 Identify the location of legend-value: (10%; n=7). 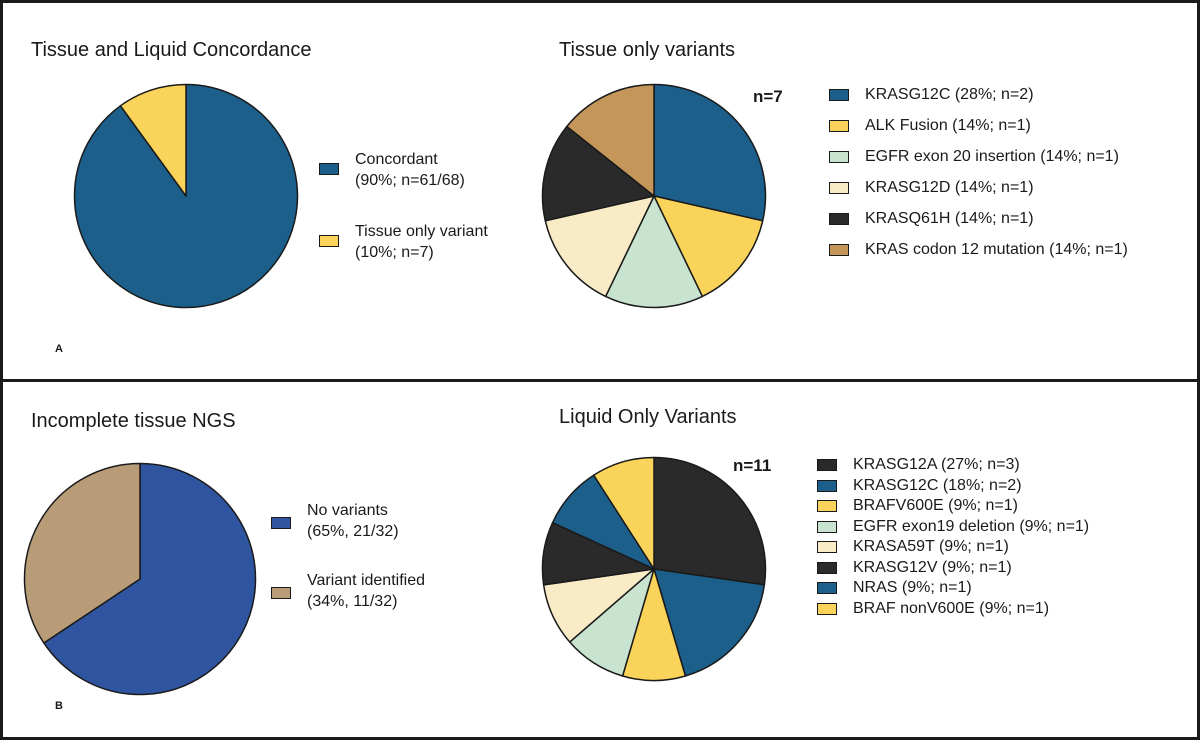
(394, 252).